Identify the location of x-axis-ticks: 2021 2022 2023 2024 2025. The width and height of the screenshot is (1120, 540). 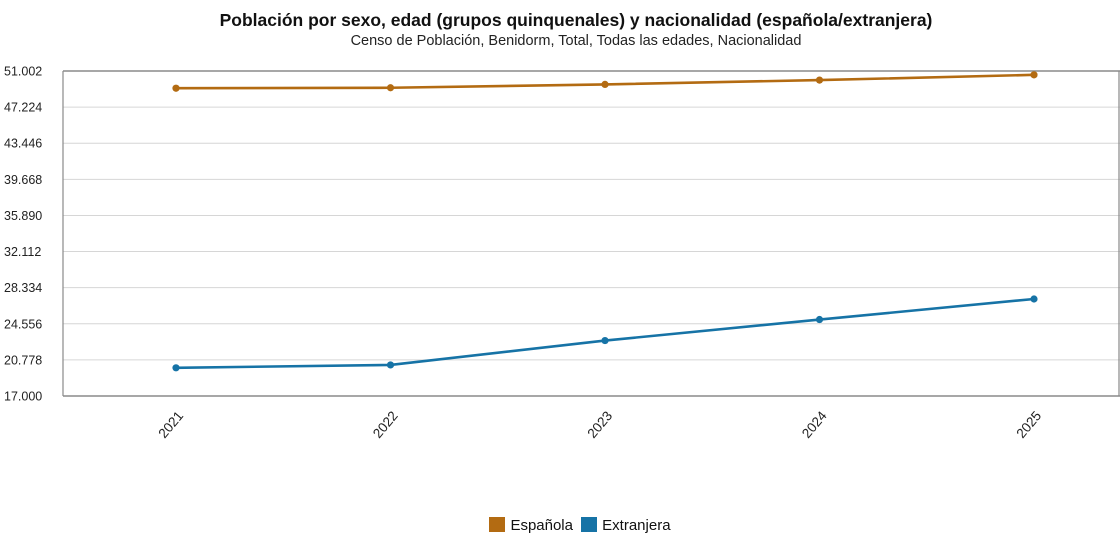
(599, 424).